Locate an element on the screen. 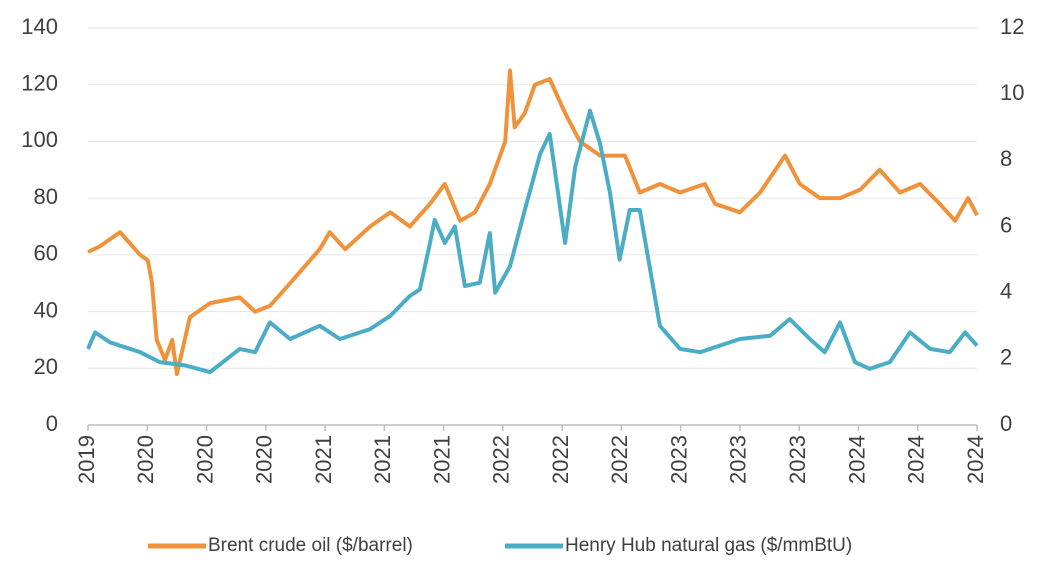  y-tick-label: 40 is located at coordinates (46, 309).